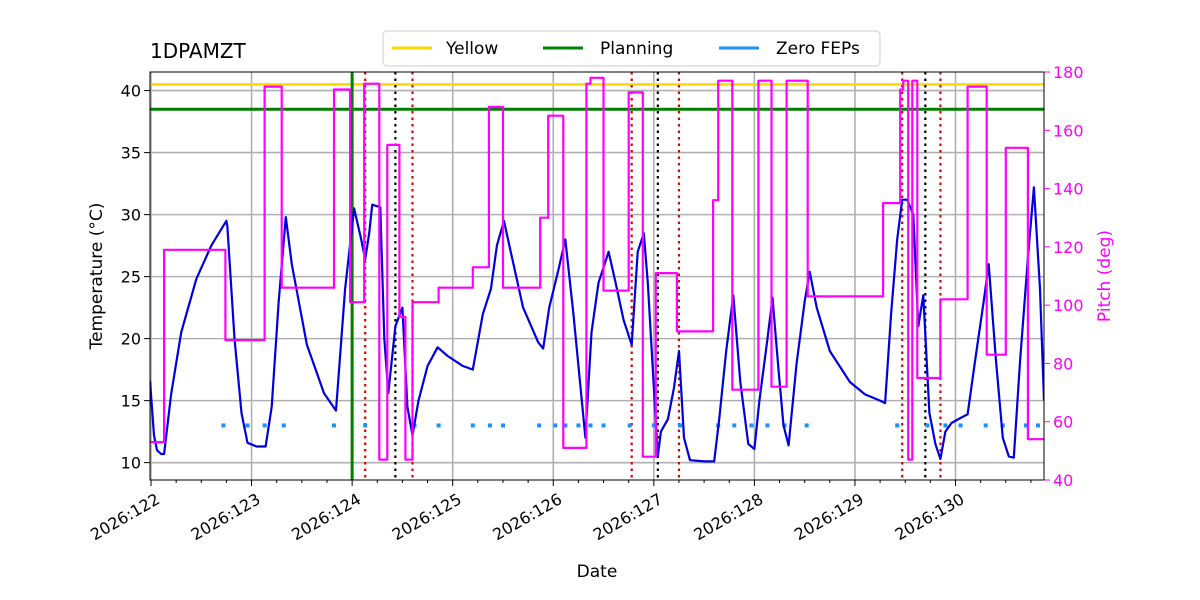 Image resolution: width=1200 pixels, height=600 pixels. What do you see at coordinates (1063, 422) in the screenshot?
I see `y2-tick-label: 60` at bounding box center [1063, 422].